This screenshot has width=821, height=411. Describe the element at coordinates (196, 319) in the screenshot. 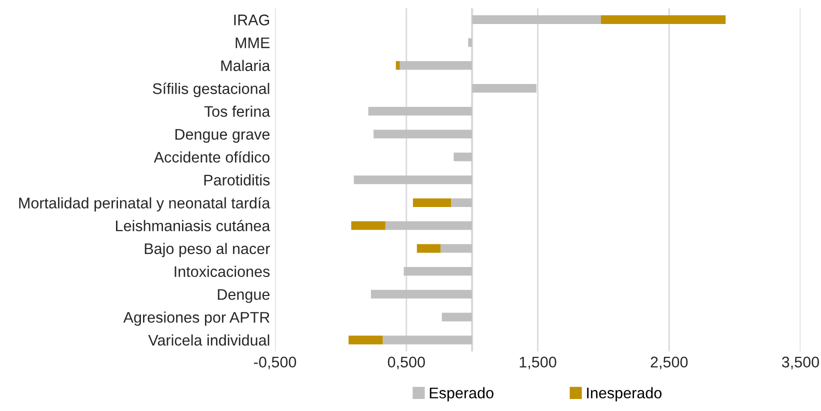

I see `y-tick-label: Agresiones por APTR` at that location.